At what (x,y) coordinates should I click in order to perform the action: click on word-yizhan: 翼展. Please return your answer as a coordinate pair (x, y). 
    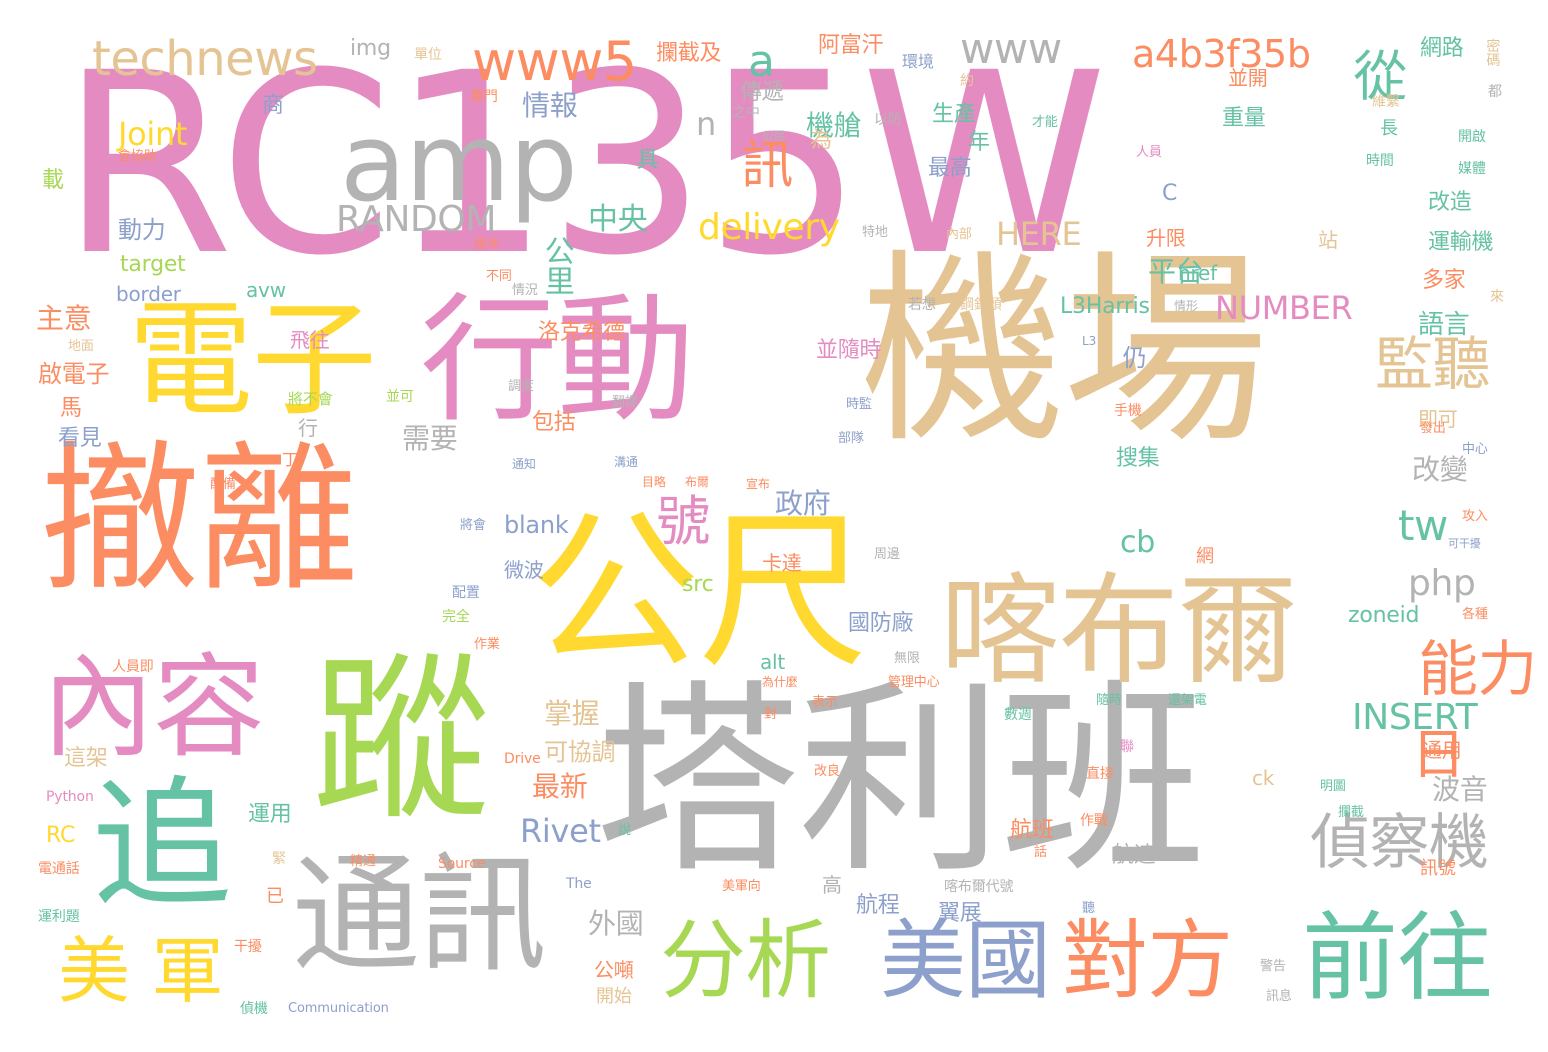
    Looking at the image, I should click on (960, 913).